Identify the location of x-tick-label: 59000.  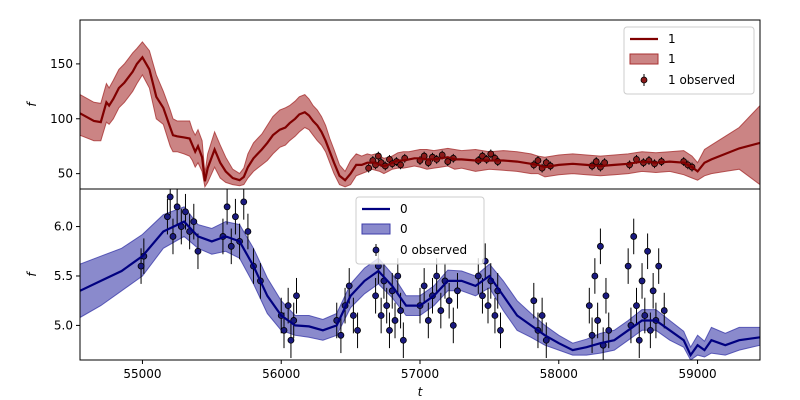
(697, 374).